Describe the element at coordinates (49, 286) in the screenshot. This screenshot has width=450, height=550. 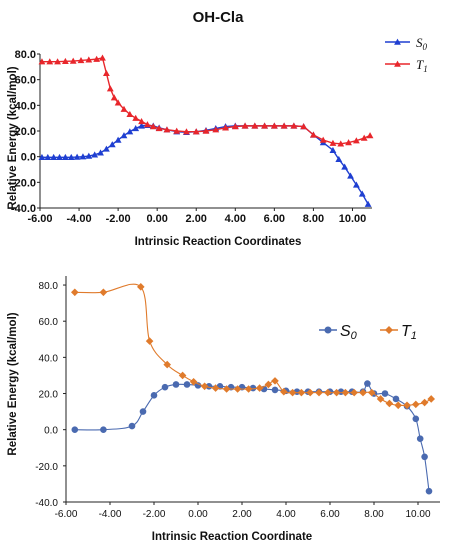
I see `y-tick-label: 80.0` at that location.